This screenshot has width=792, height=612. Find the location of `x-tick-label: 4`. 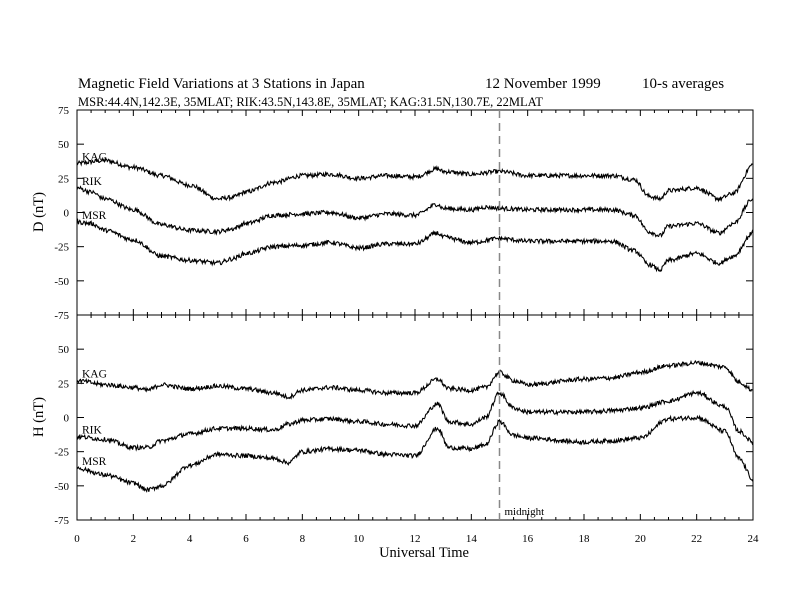

x-tick-label: 4 is located at coordinates (190, 539).